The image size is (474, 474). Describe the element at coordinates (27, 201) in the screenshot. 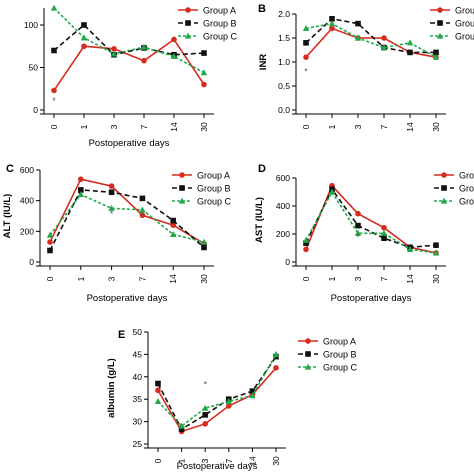

I see `y-tick-label: 400` at that location.